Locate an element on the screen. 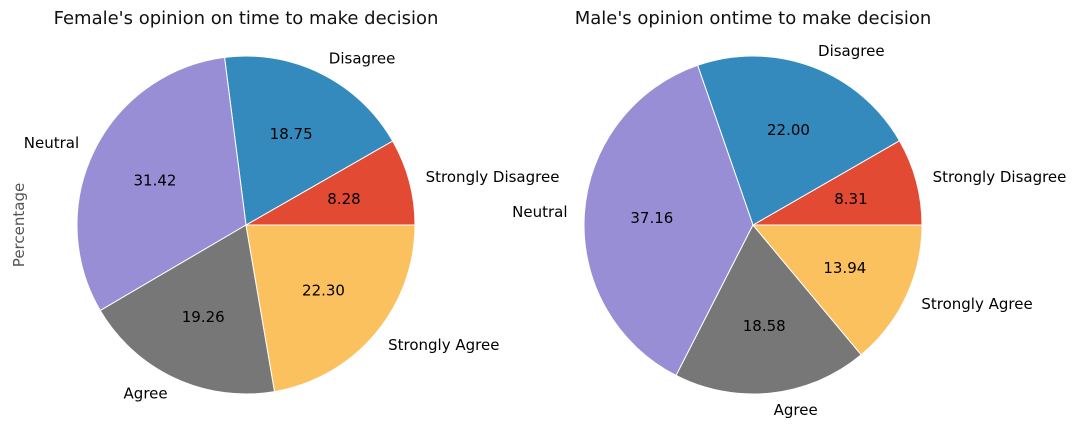  male-chart-title: Male's opinion ontime to make decision is located at coordinates (753, 18).